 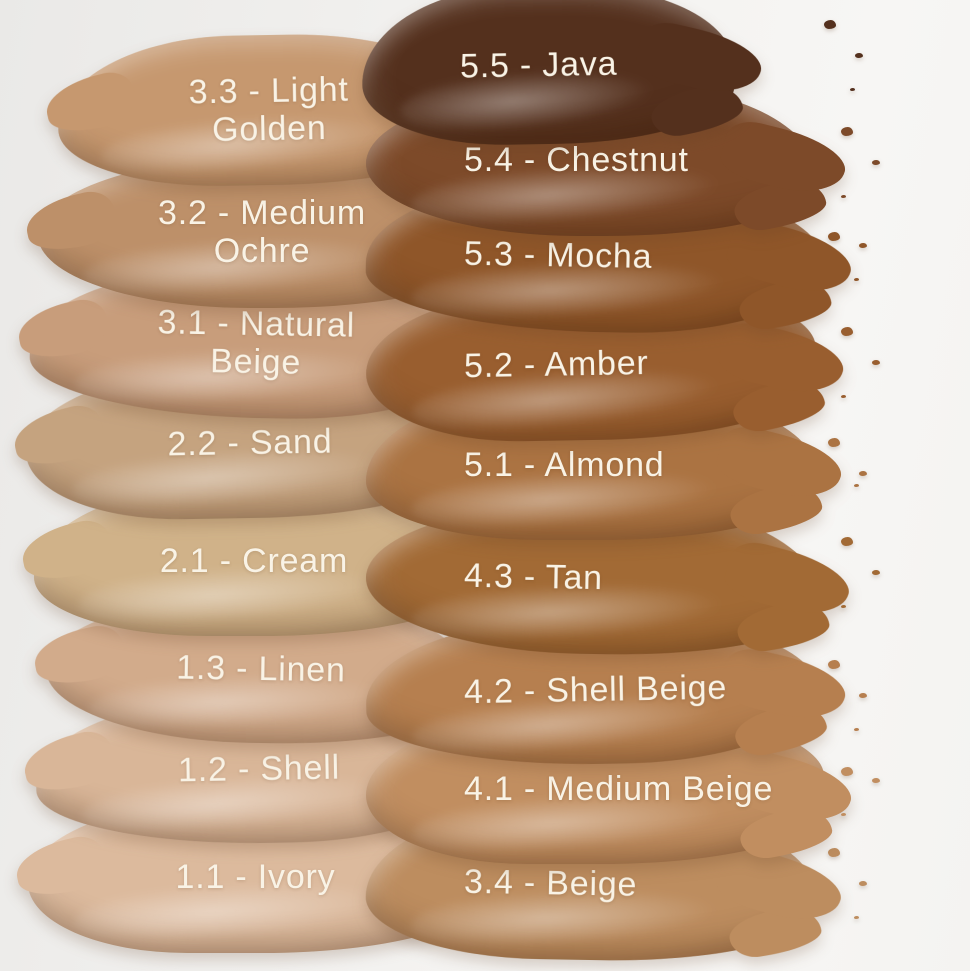 I want to click on shade-label: 5.2 - Amber, so click(x=556, y=364).